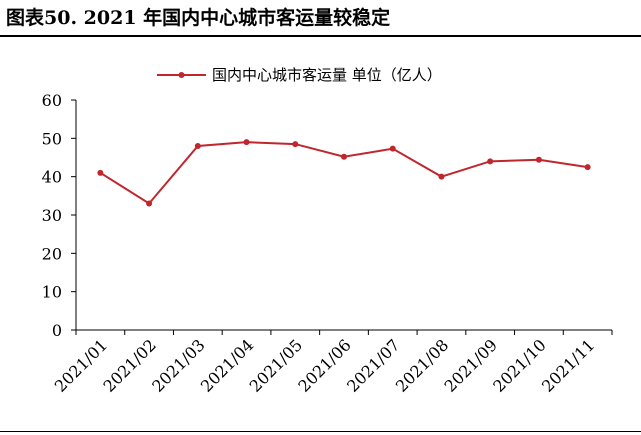 This screenshot has height=435, width=641. Describe the element at coordinates (52, 100) in the screenshot. I see `y-tick-label: 60` at that location.